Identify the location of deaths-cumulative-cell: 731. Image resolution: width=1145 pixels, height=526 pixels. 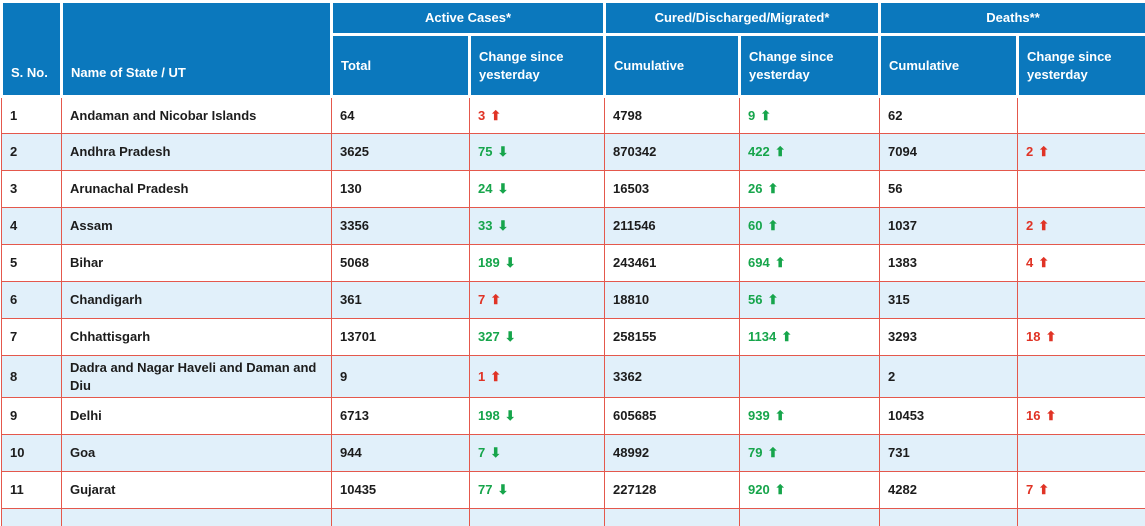
(949, 453).